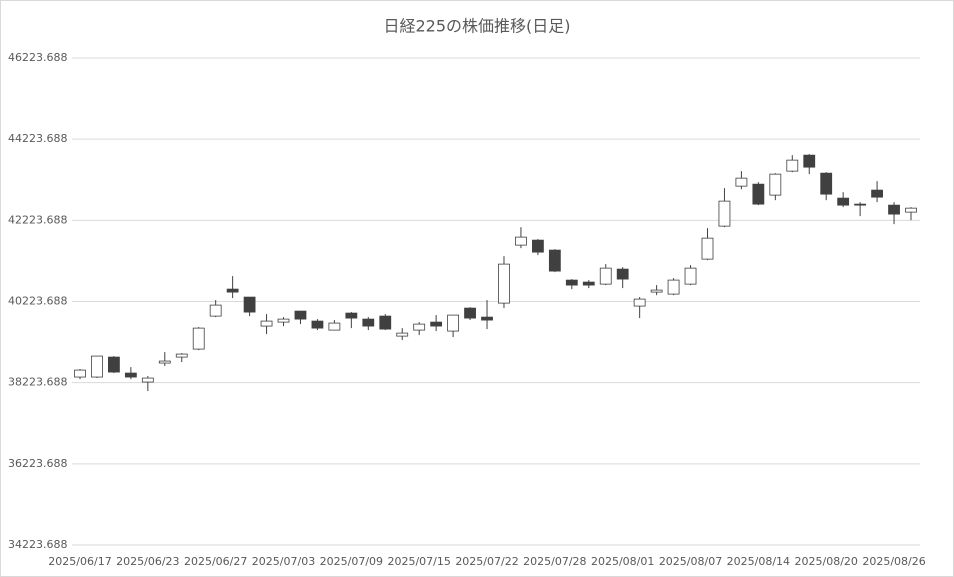 The image size is (954, 577). What do you see at coordinates (38, 463) in the screenshot?
I see `y-tick-label: 36223.688` at bounding box center [38, 463].